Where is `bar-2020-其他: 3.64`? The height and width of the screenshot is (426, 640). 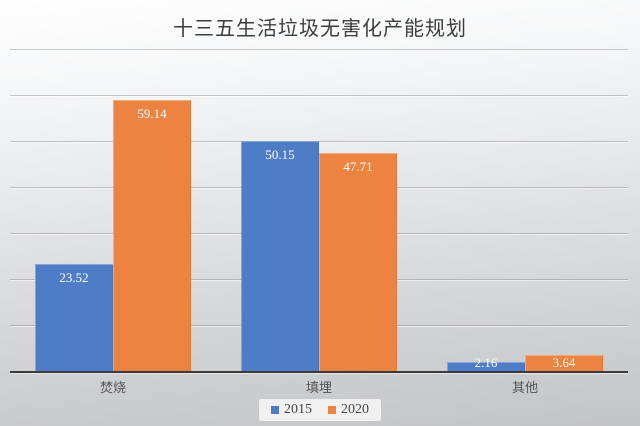
bar-2020-其他: 3.64 is located at coordinates (564, 363).